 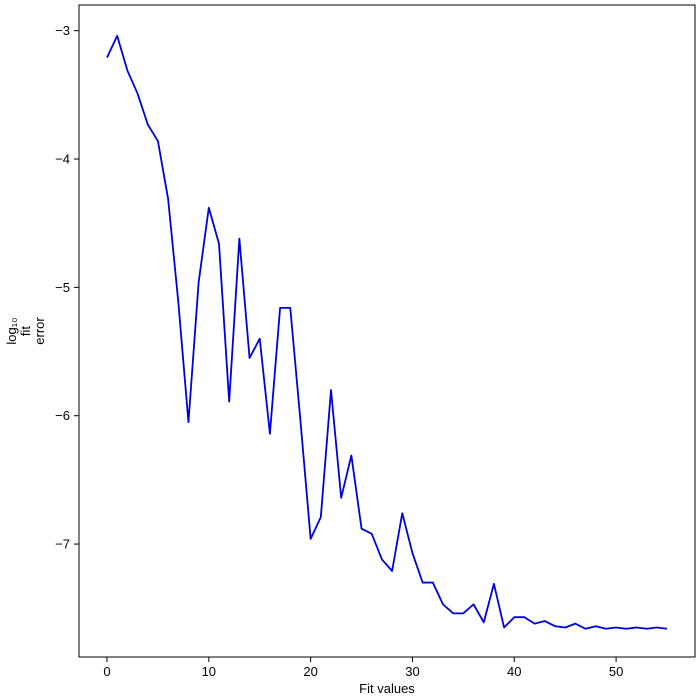 I want to click on y-axis-label: log₁₀ fit error, so click(x=25, y=331).